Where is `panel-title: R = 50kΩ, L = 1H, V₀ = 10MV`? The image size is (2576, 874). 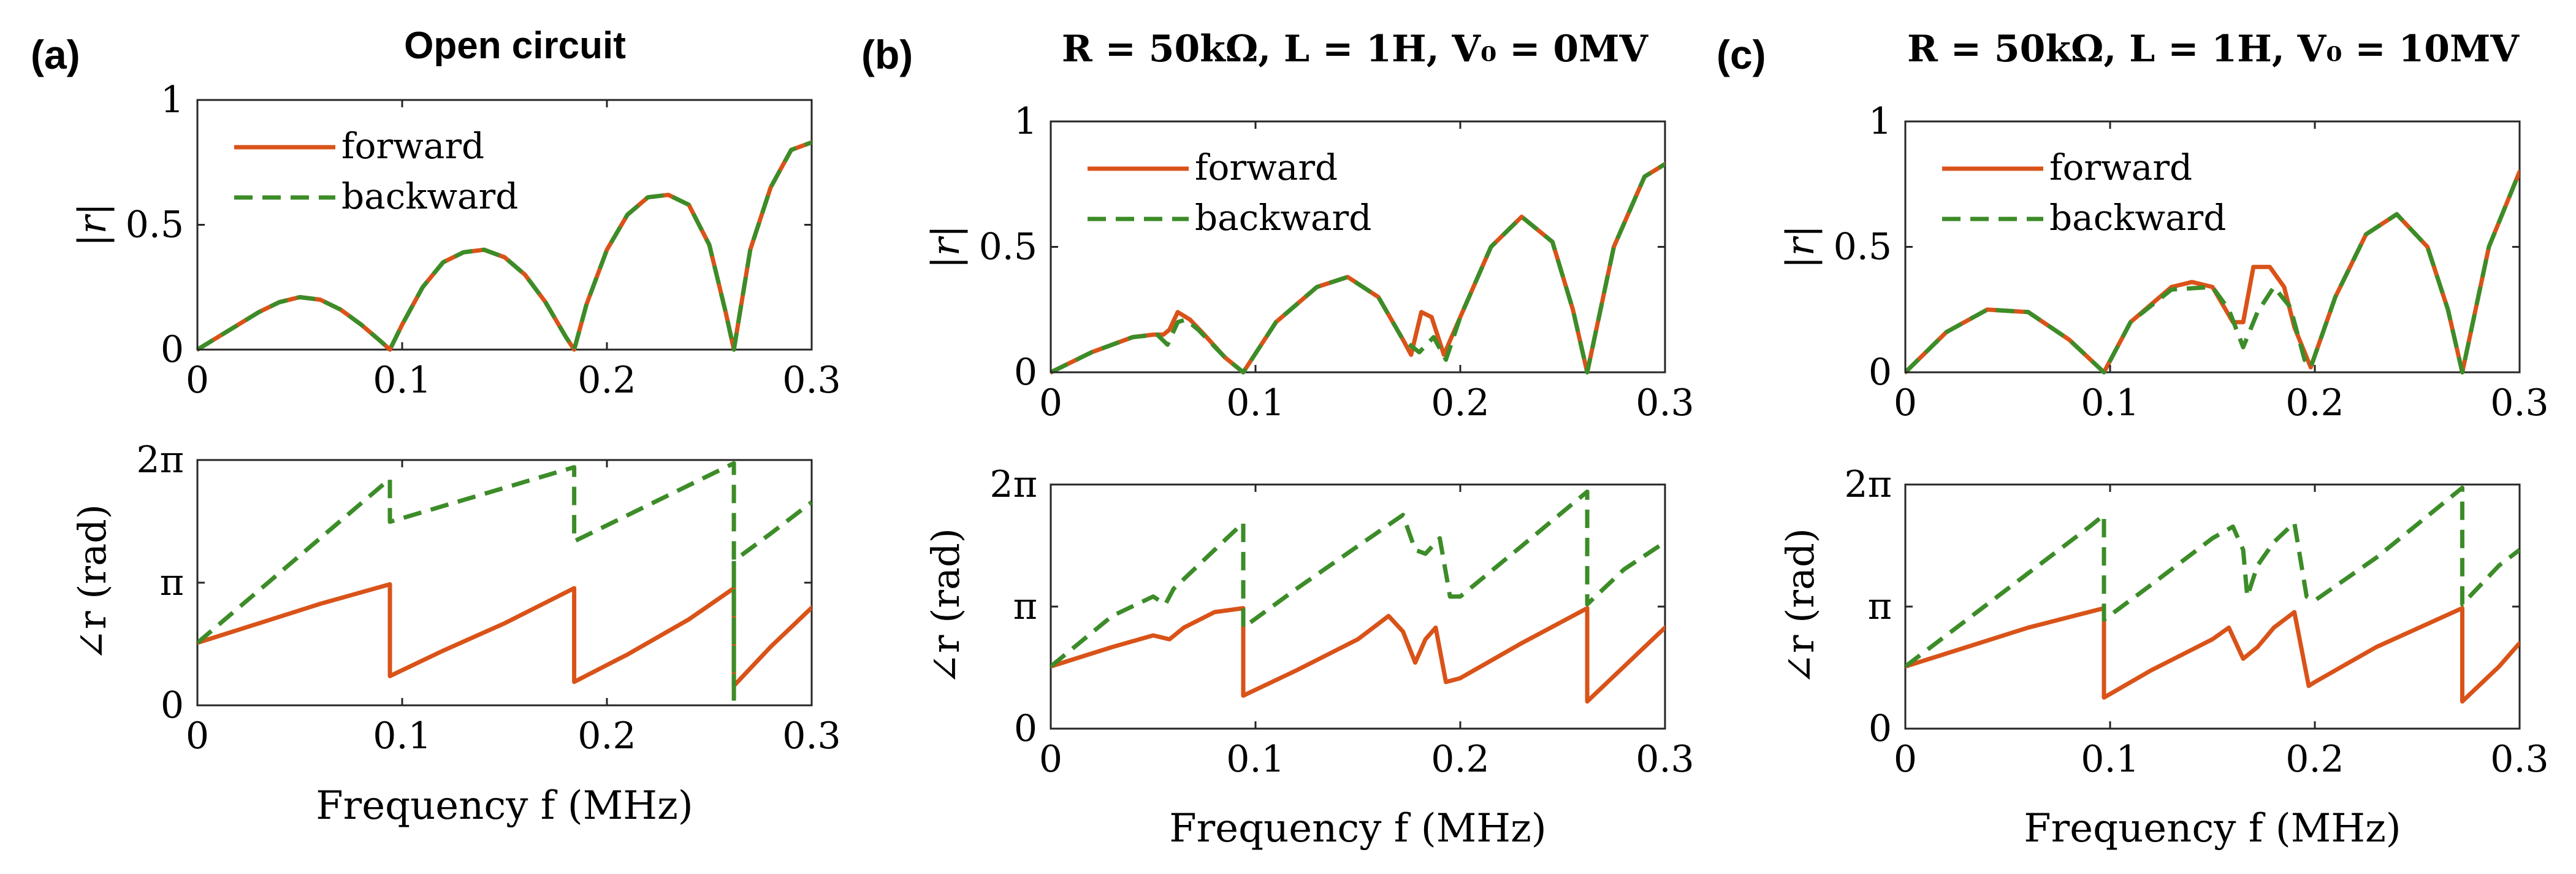
panel-title: R = 50kΩ, L = 1H, V₀ = 10MV is located at coordinates (2213, 49).